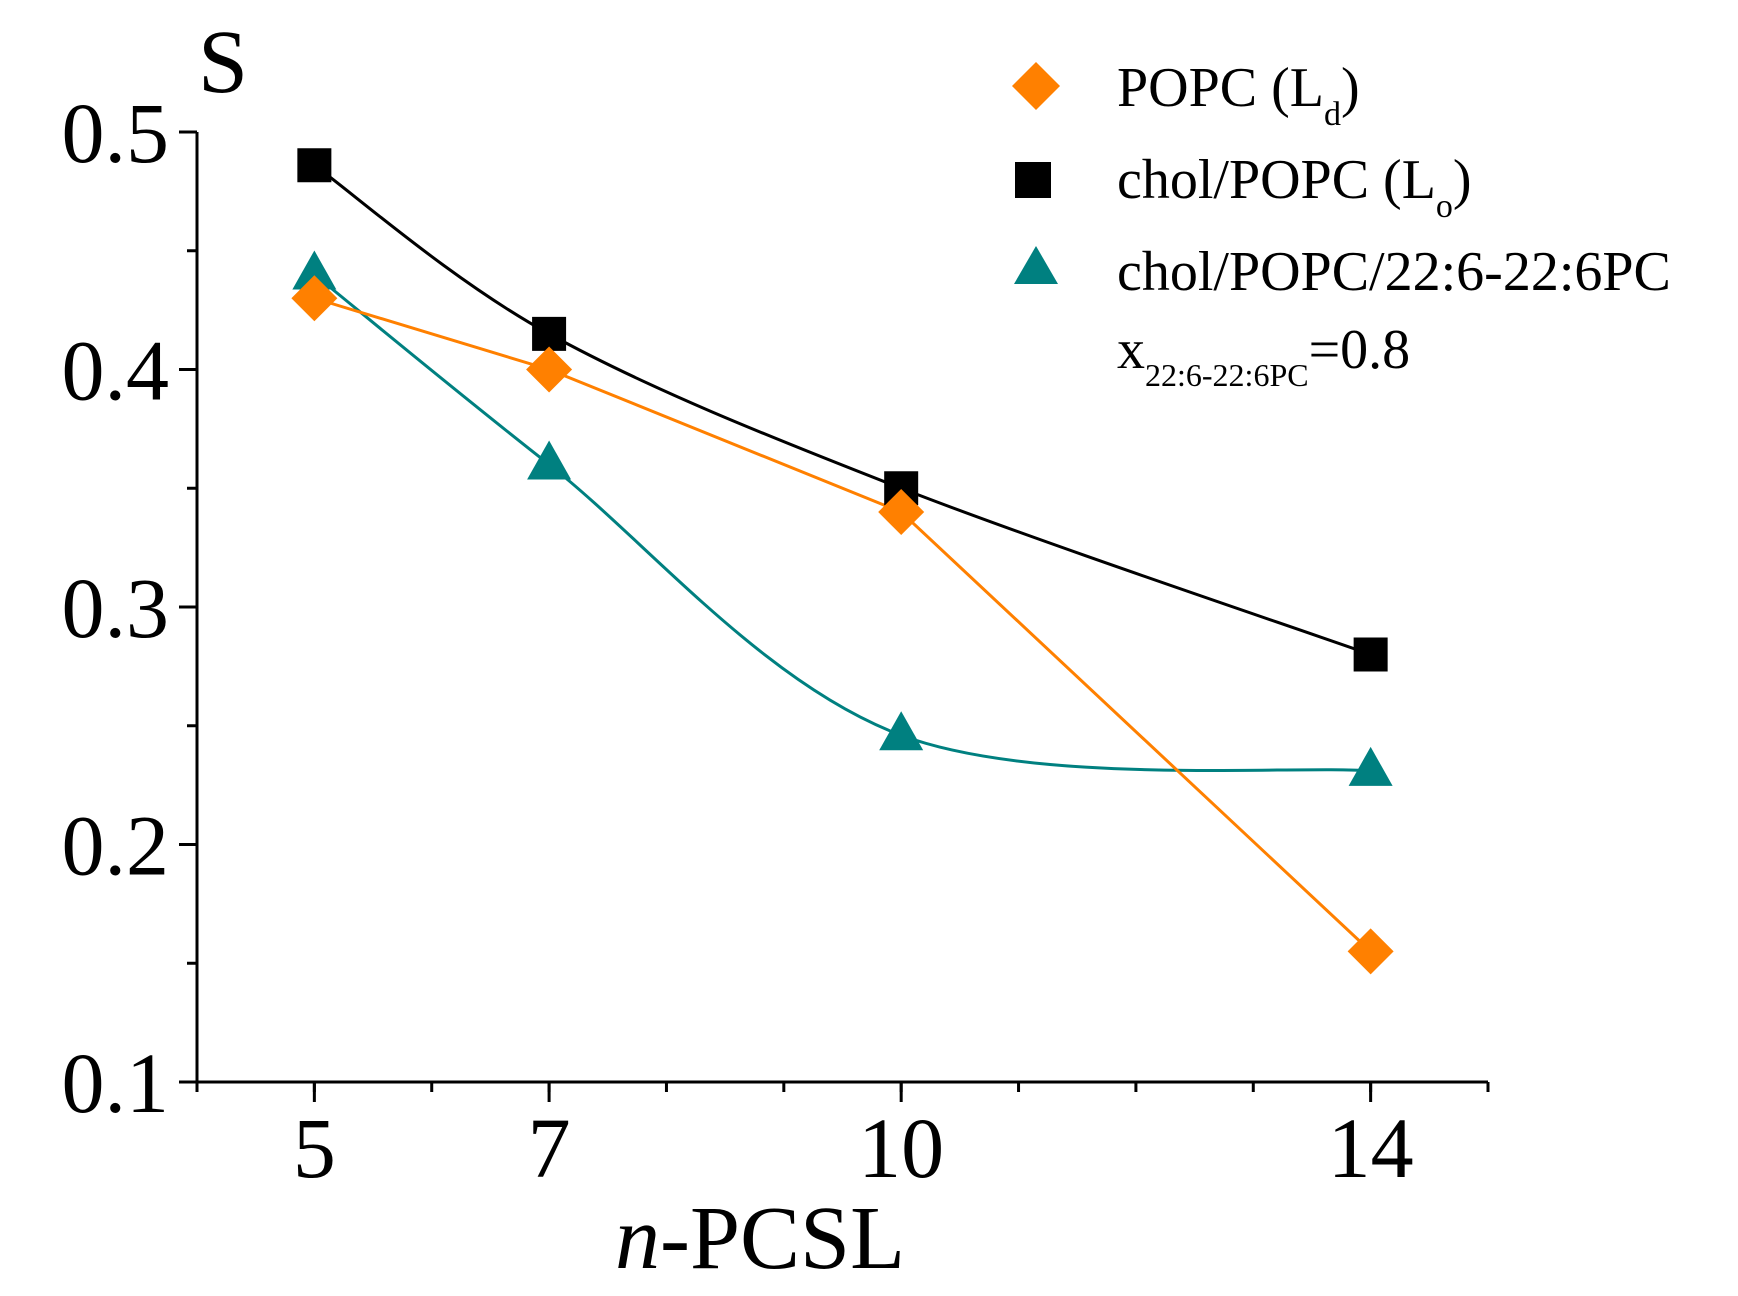 The height and width of the screenshot is (1296, 1738). I want to click on x-tick-label: 7, so click(549, 1148).